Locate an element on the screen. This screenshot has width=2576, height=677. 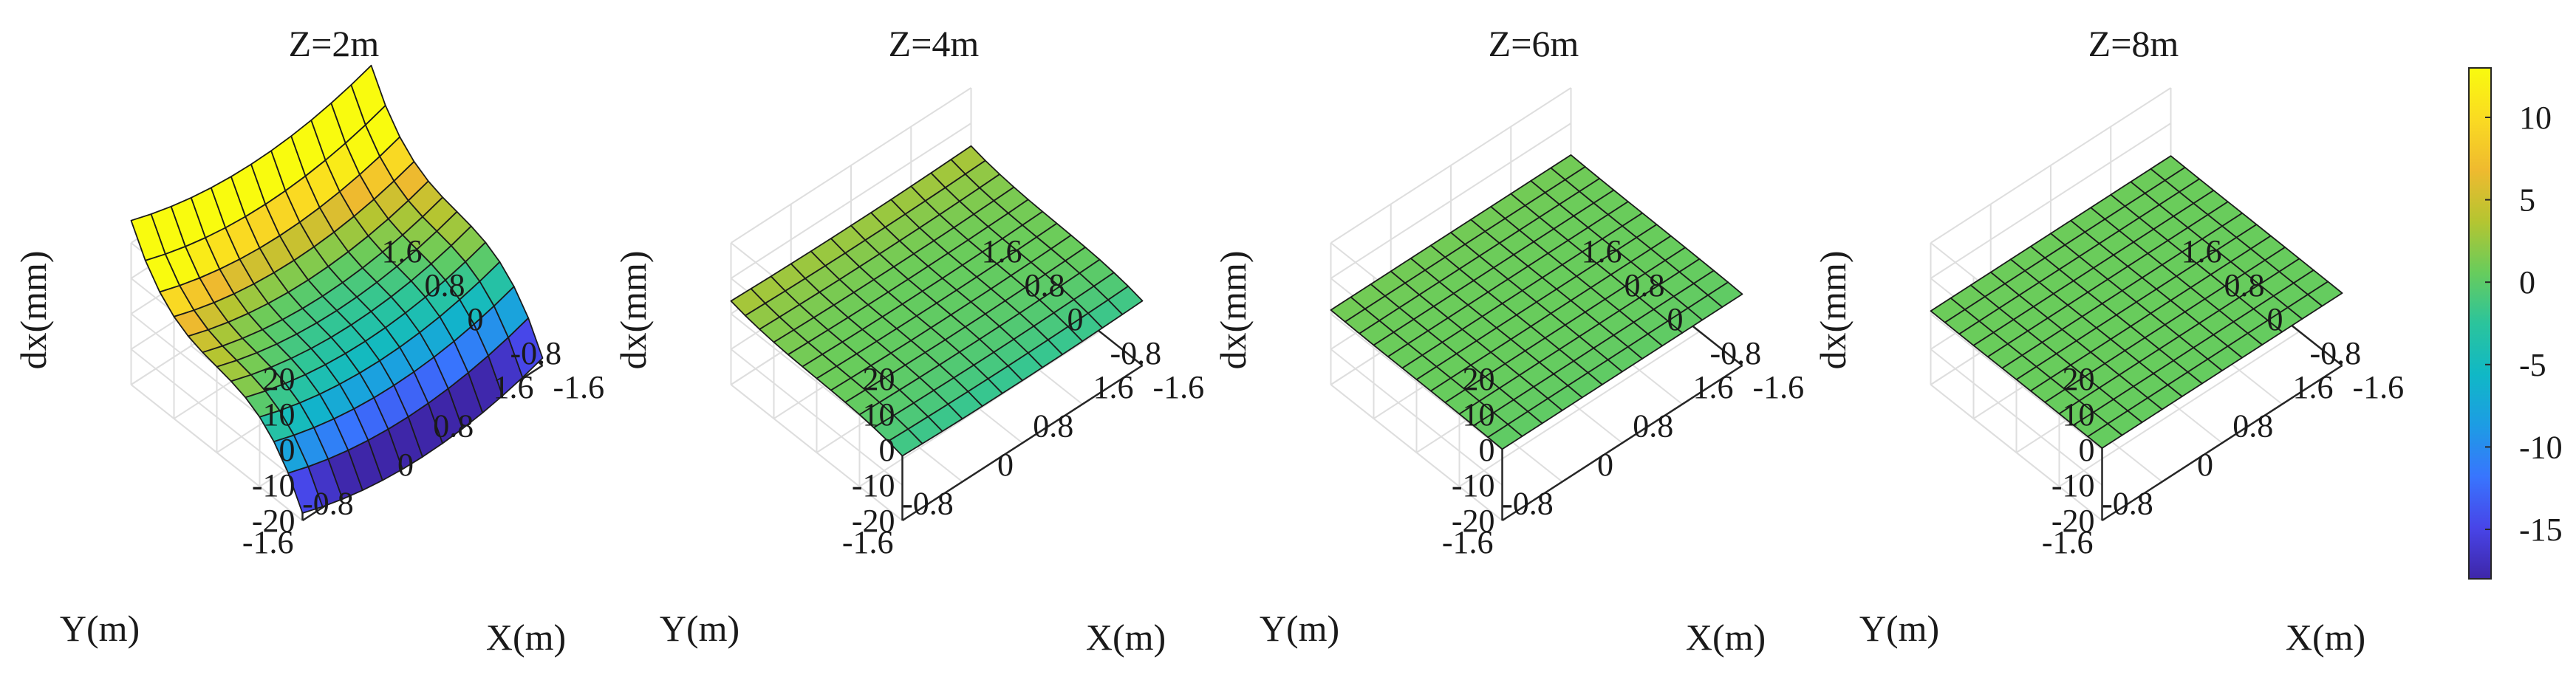
colorbar: 10 5 0 -5 -10 -15 is located at coordinates (2515, 323).